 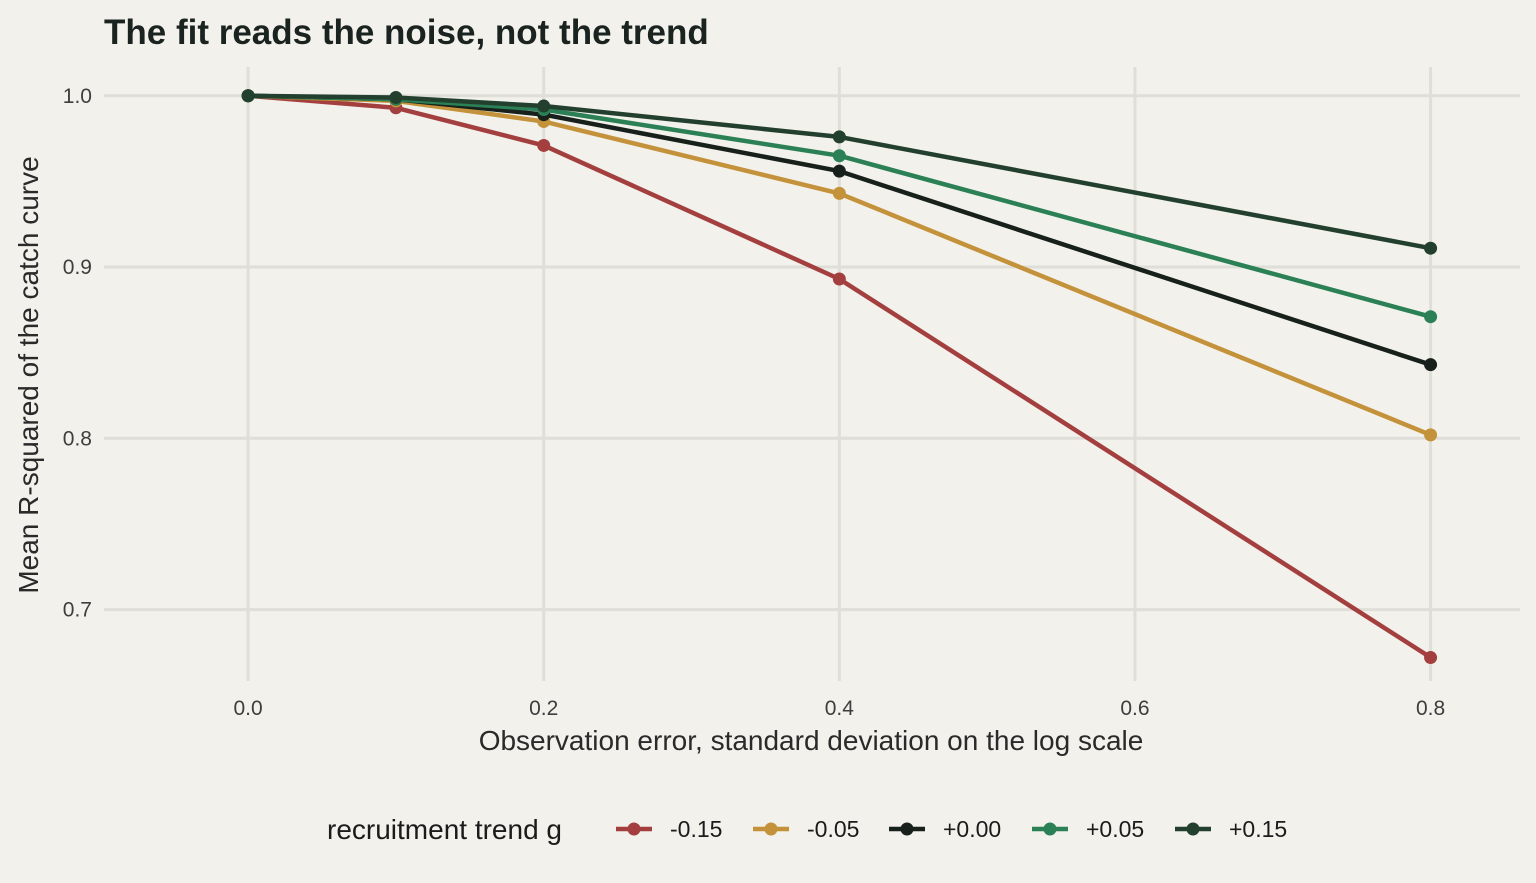 I want to click on x-axis-ticks: 0.0 0.2 0.4 0.6 0.8, so click(x=840, y=708).